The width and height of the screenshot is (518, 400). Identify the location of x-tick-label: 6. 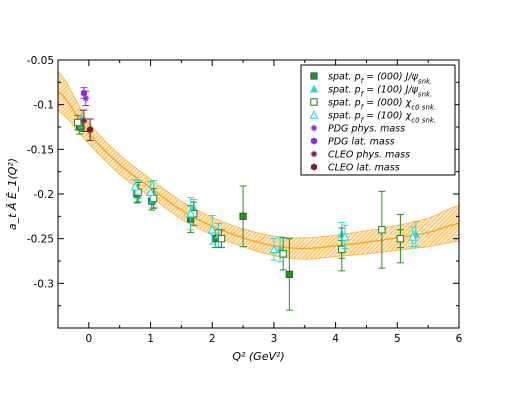
(459, 339).